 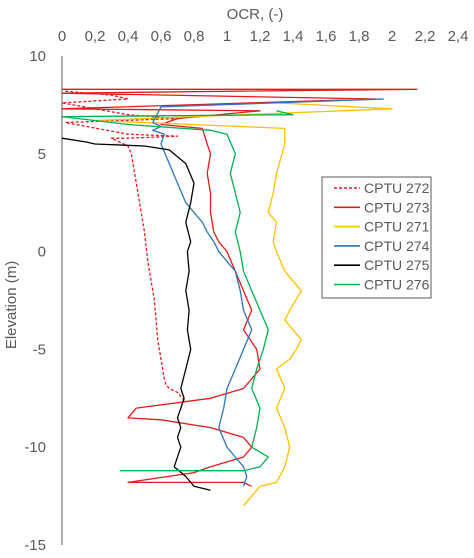 What do you see at coordinates (293, 36) in the screenshot?
I see `x-tick-label: 1,4` at bounding box center [293, 36].